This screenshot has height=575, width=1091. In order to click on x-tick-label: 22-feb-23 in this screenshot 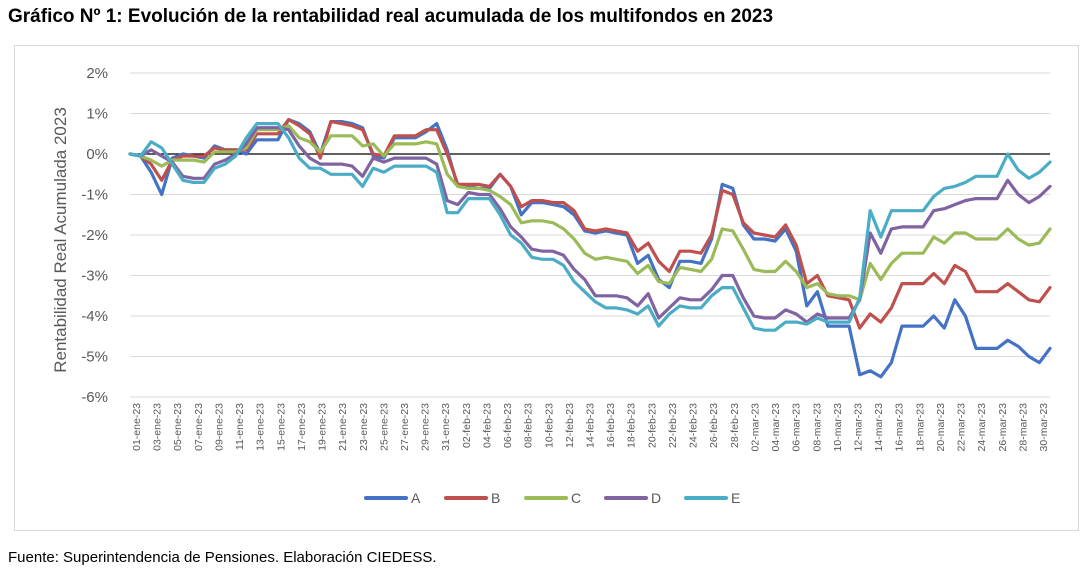, I will do `click(673, 425)`.